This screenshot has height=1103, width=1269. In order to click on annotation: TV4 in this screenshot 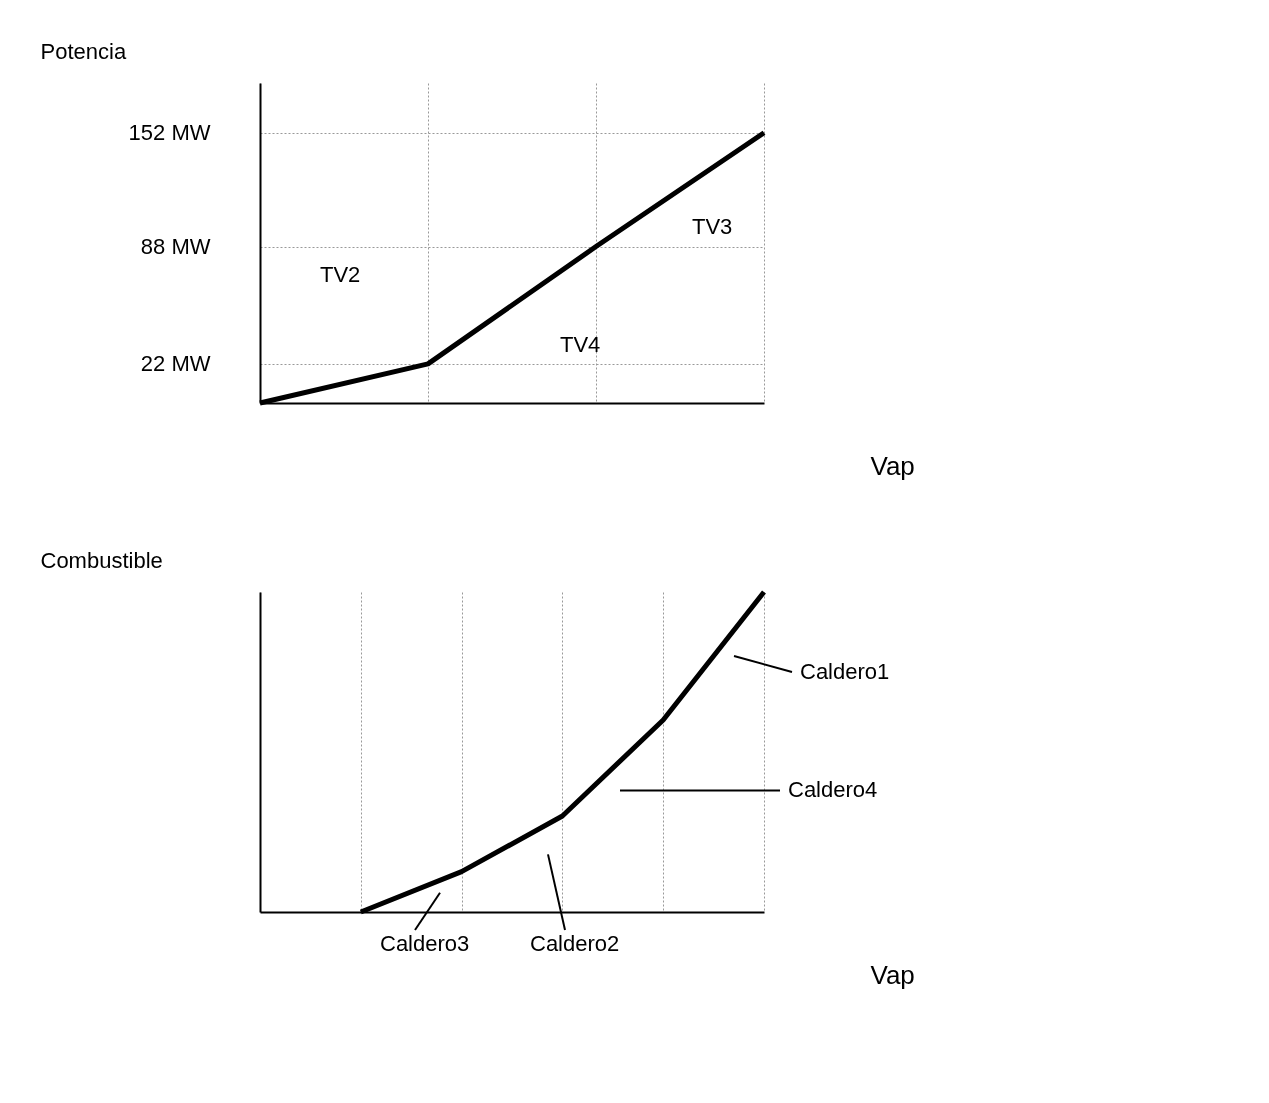, I will do `click(580, 345)`.